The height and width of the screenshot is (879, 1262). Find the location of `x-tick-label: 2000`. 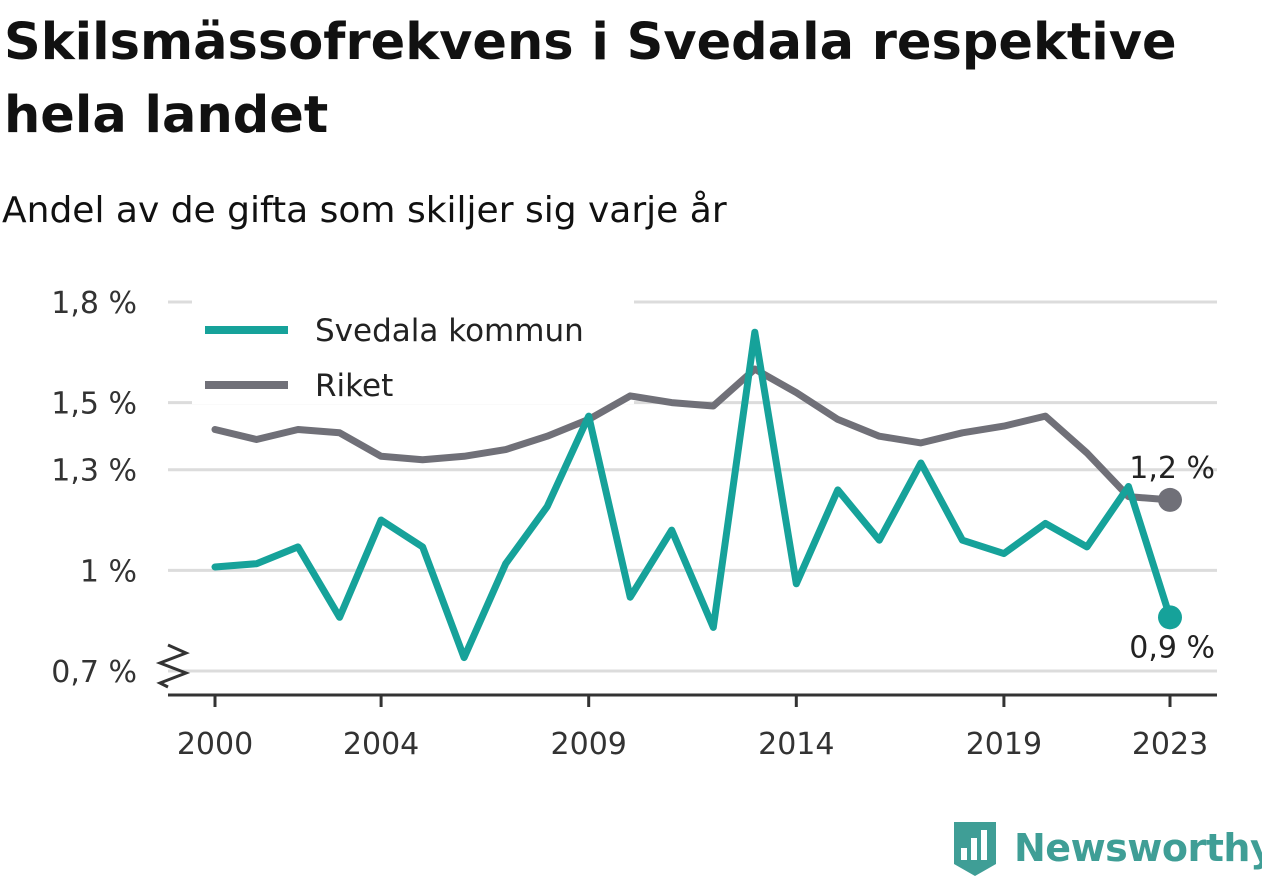

x-tick-label: 2000 is located at coordinates (215, 744).